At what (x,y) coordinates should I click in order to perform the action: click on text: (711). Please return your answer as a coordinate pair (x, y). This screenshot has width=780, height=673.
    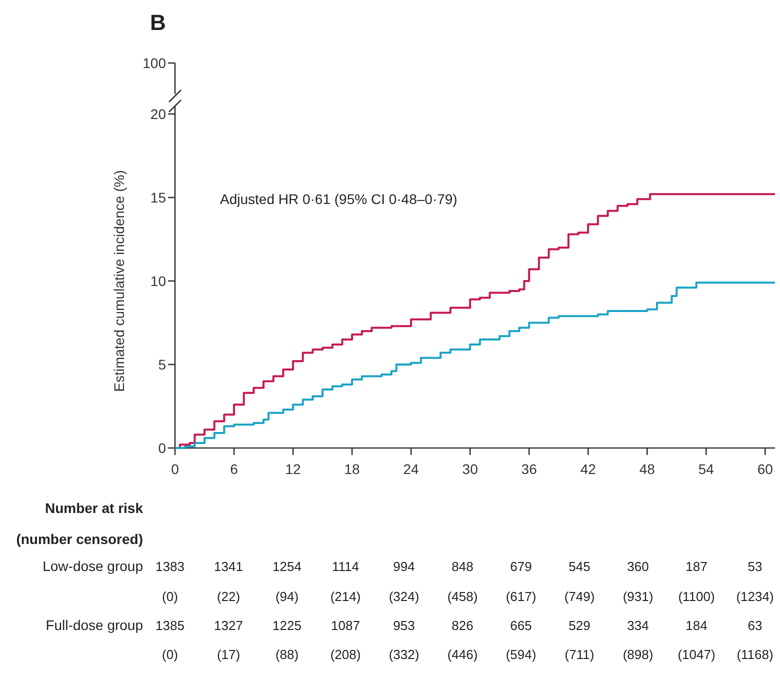
    Looking at the image, I should click on (579, 654).